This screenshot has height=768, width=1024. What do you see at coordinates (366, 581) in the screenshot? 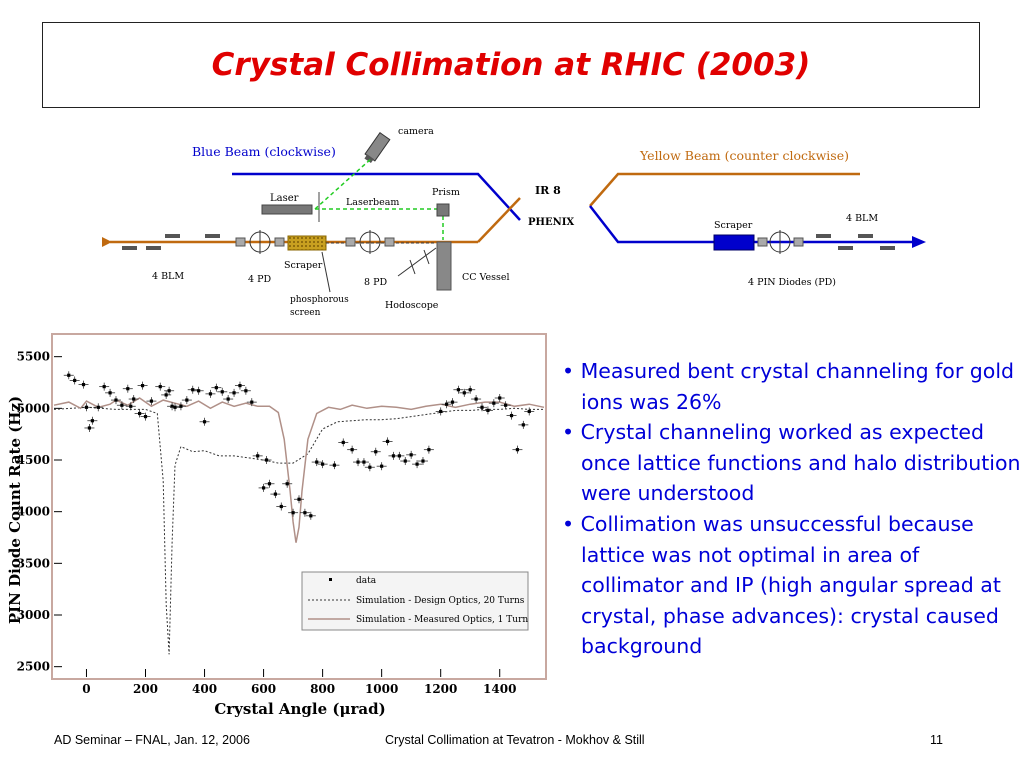
I see `legend-data-label: data` at bounding box center [366, 581].